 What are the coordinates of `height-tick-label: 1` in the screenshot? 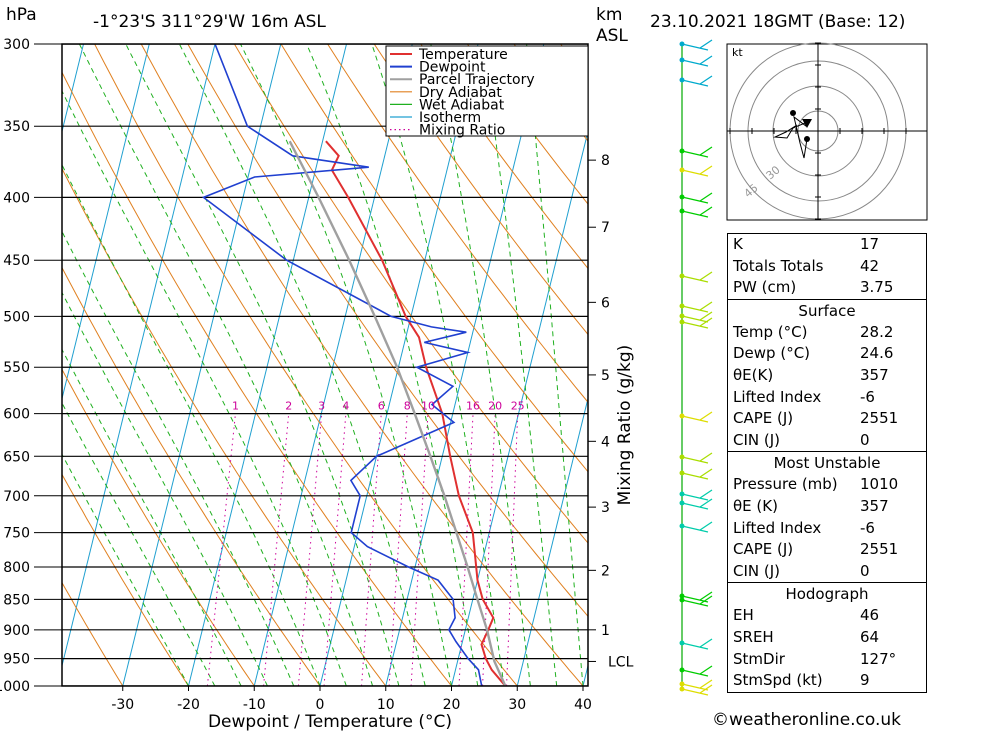 It's located at (605, 631).